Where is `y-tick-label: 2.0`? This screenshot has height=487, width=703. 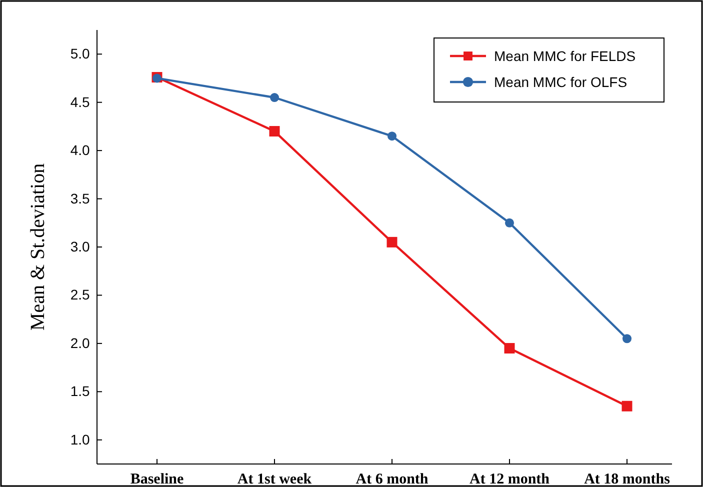 y-tick-label: 2.0 is located at coordinates (80, 342).